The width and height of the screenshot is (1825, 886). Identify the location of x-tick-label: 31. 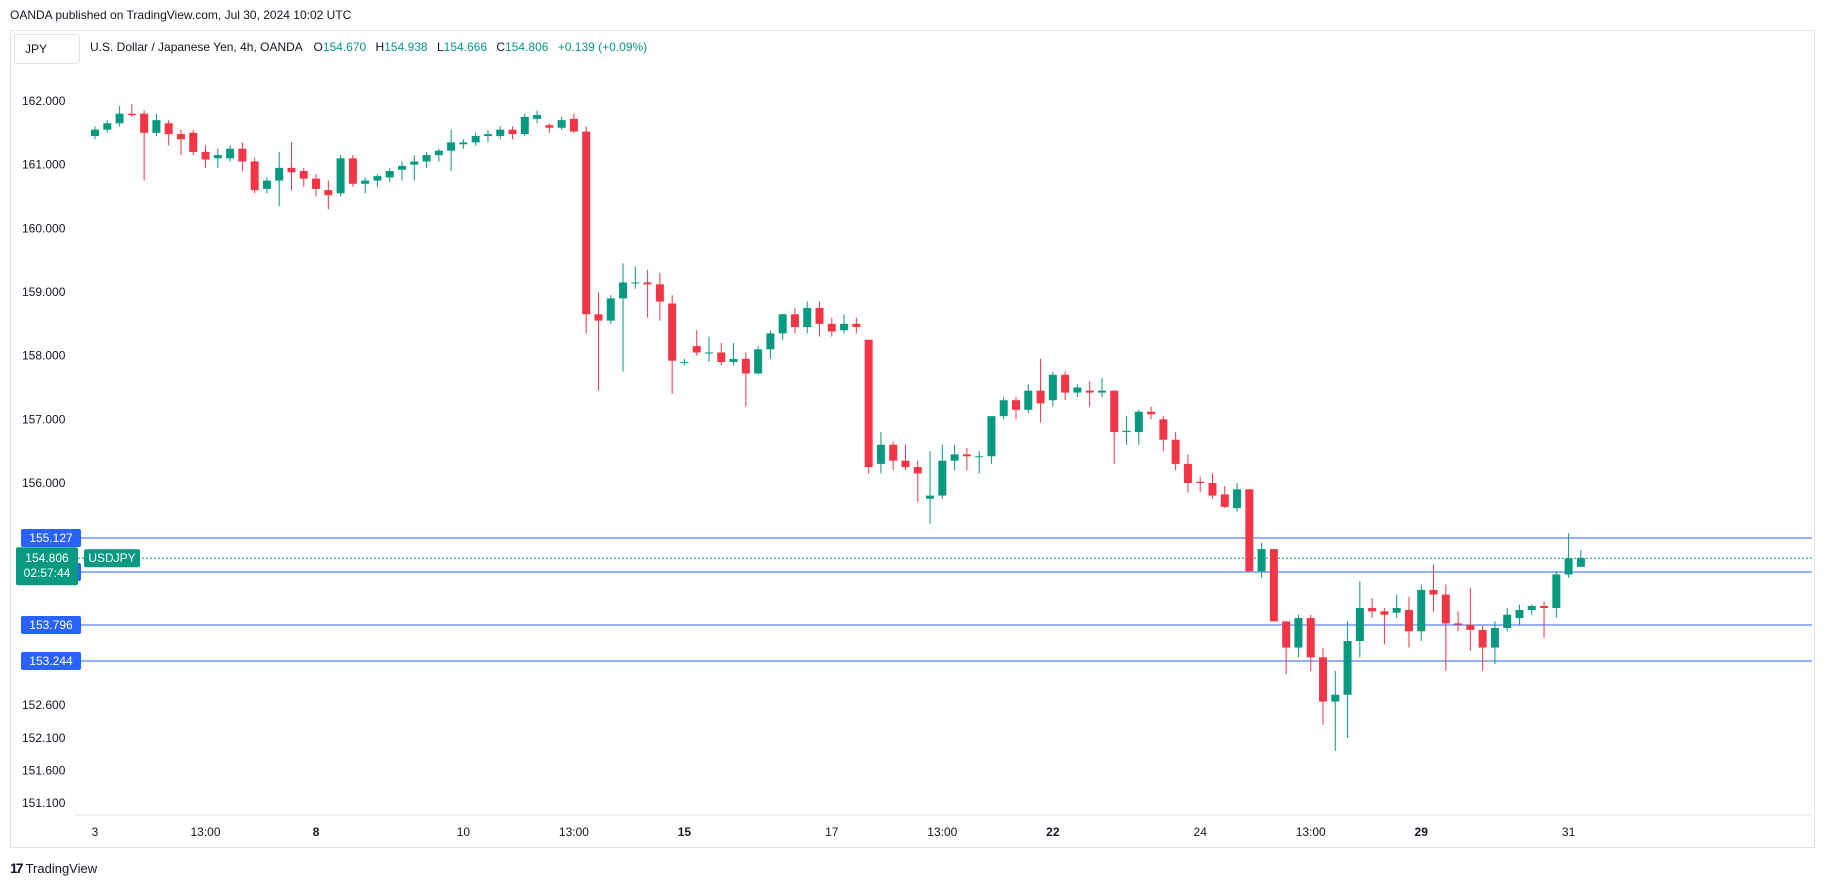
(1569, 832).